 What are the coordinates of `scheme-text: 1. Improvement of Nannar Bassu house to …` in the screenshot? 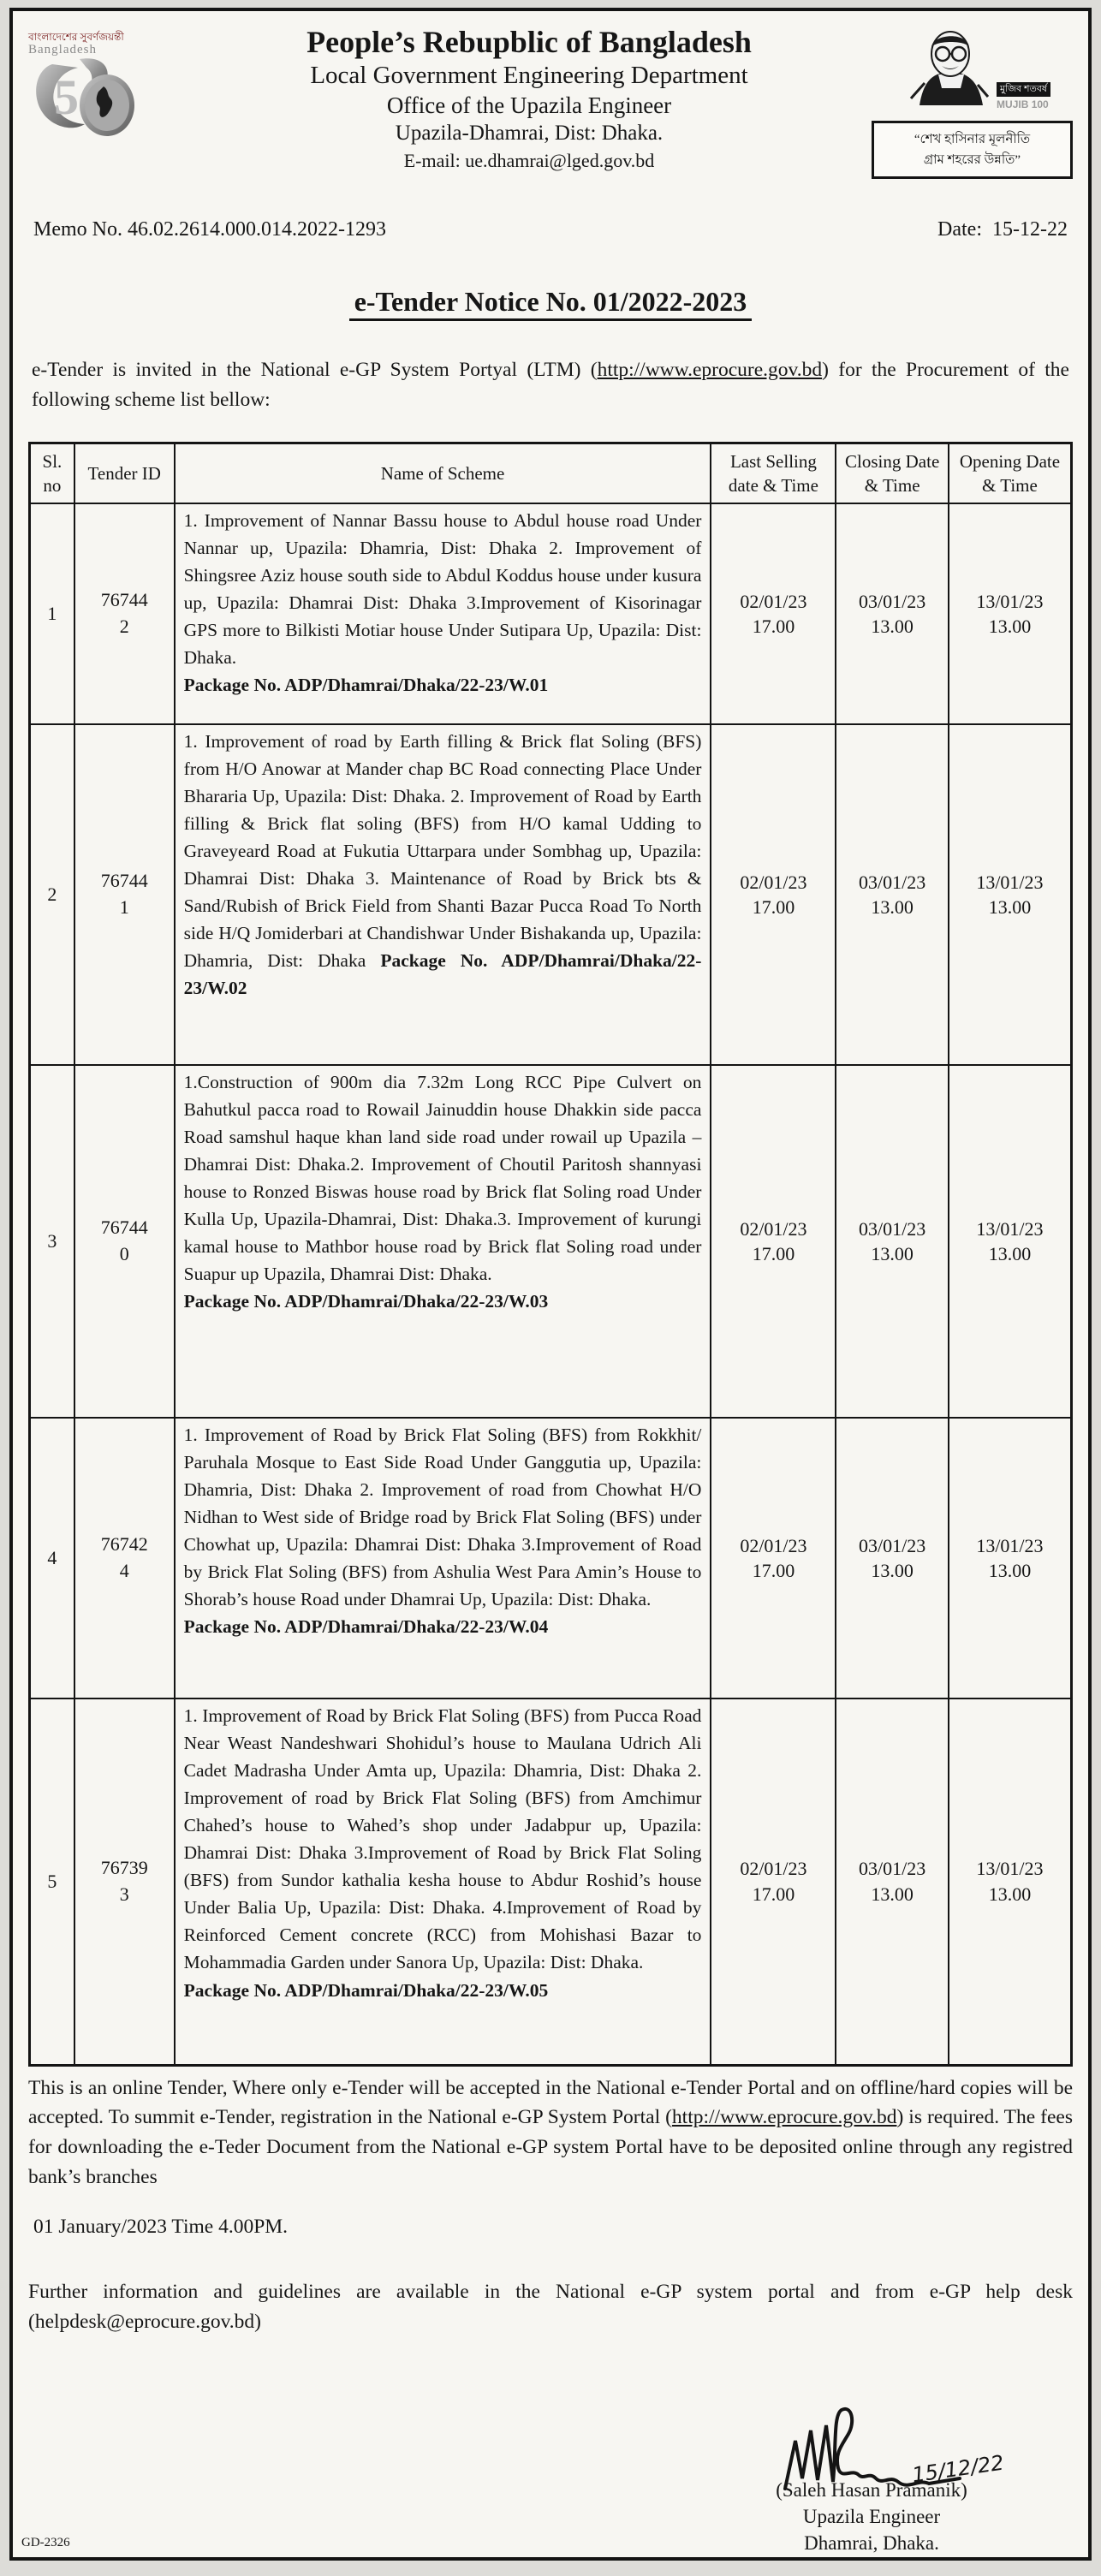 It's located at (442, 590).